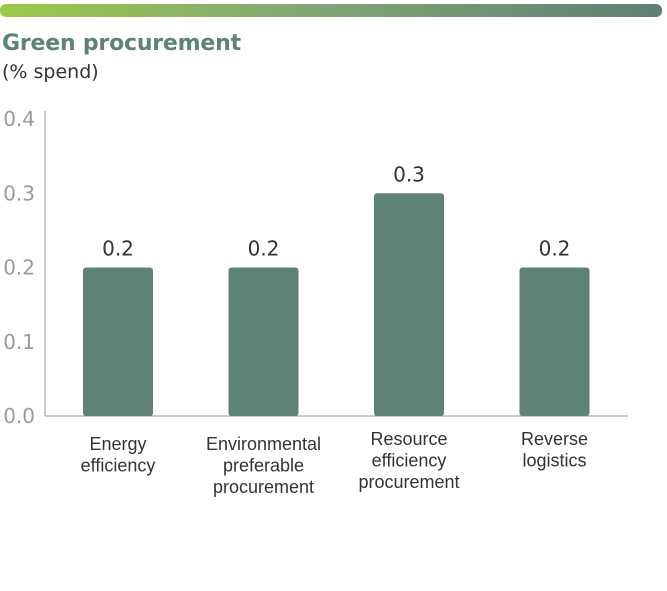  What do you see at coordinates (331, 10) in the screenshot?
I see `header-accent-bar` at bounding box center [331, 10].